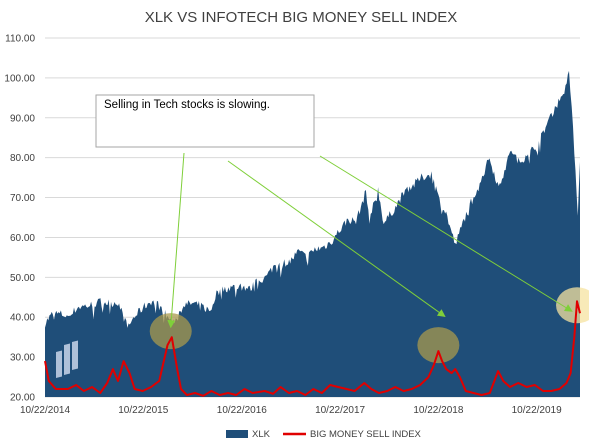 The height and width of the screenshot is (443, 589). I want to click on annotation-text: Selling in Tech stocks is slowing., so click(187, 105).